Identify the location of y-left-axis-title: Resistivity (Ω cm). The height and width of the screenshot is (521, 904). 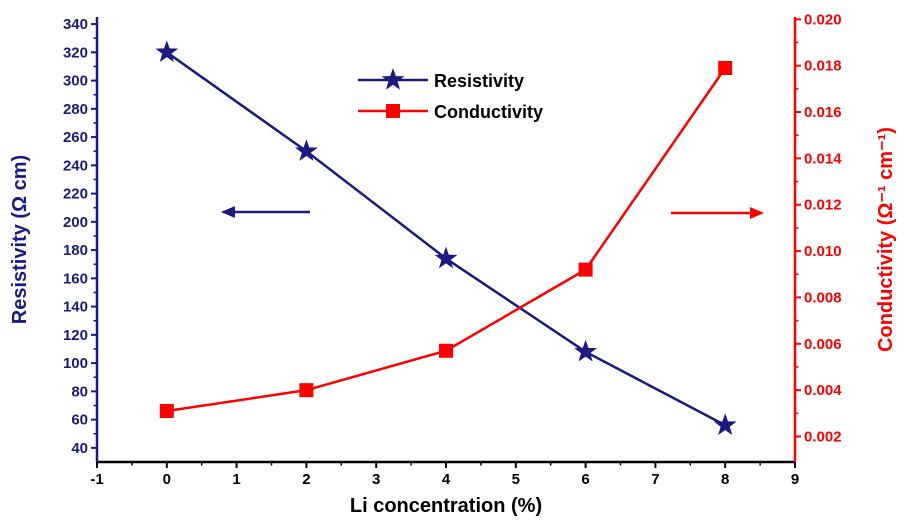
(20, 239).